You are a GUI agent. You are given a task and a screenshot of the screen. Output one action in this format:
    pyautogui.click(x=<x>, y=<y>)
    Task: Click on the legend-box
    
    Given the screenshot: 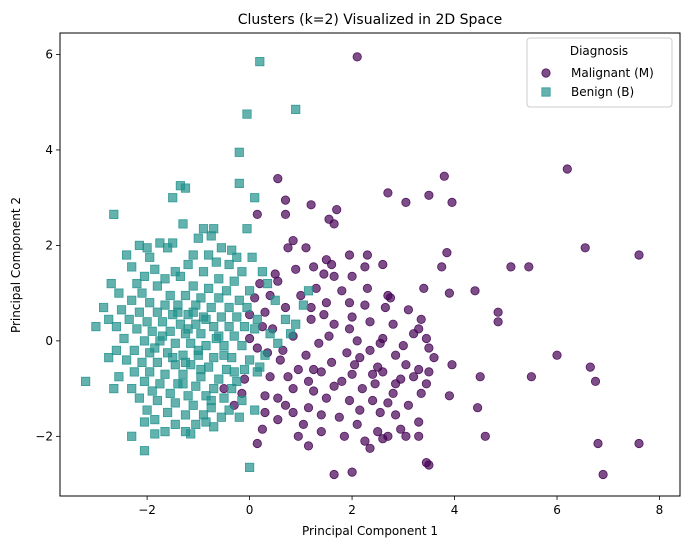 What is the action you would take?
    pyautogui.click(x=599, y=72)
    